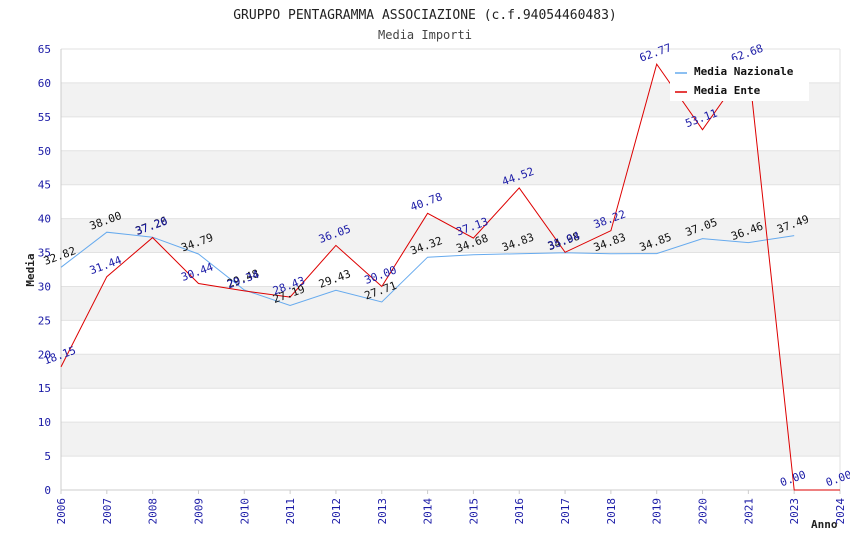 The height and width of the screenshot is (550, 850). I want to click on series-line-media-nazionale, so click(427, 269).